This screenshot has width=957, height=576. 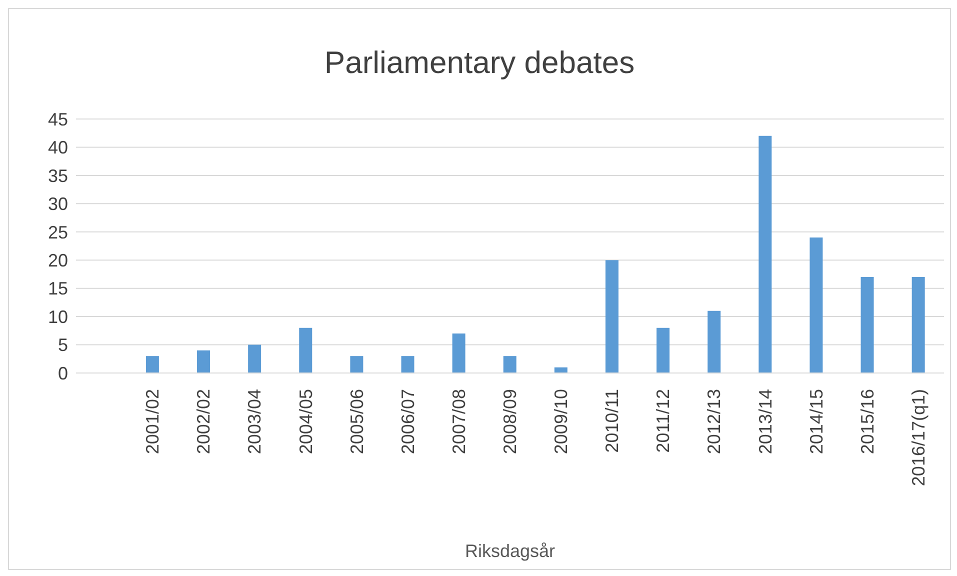 I want to click on y-tick-label: 25, so click(x=58, y=232).